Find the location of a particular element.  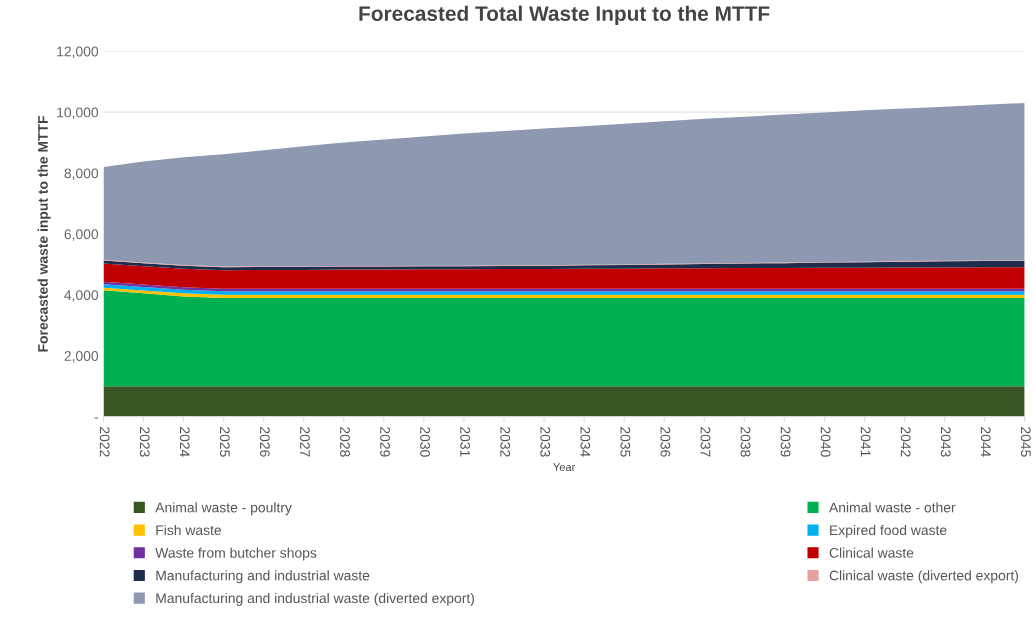

x-tick-label: 2025 is located at coordinates (224, 442).